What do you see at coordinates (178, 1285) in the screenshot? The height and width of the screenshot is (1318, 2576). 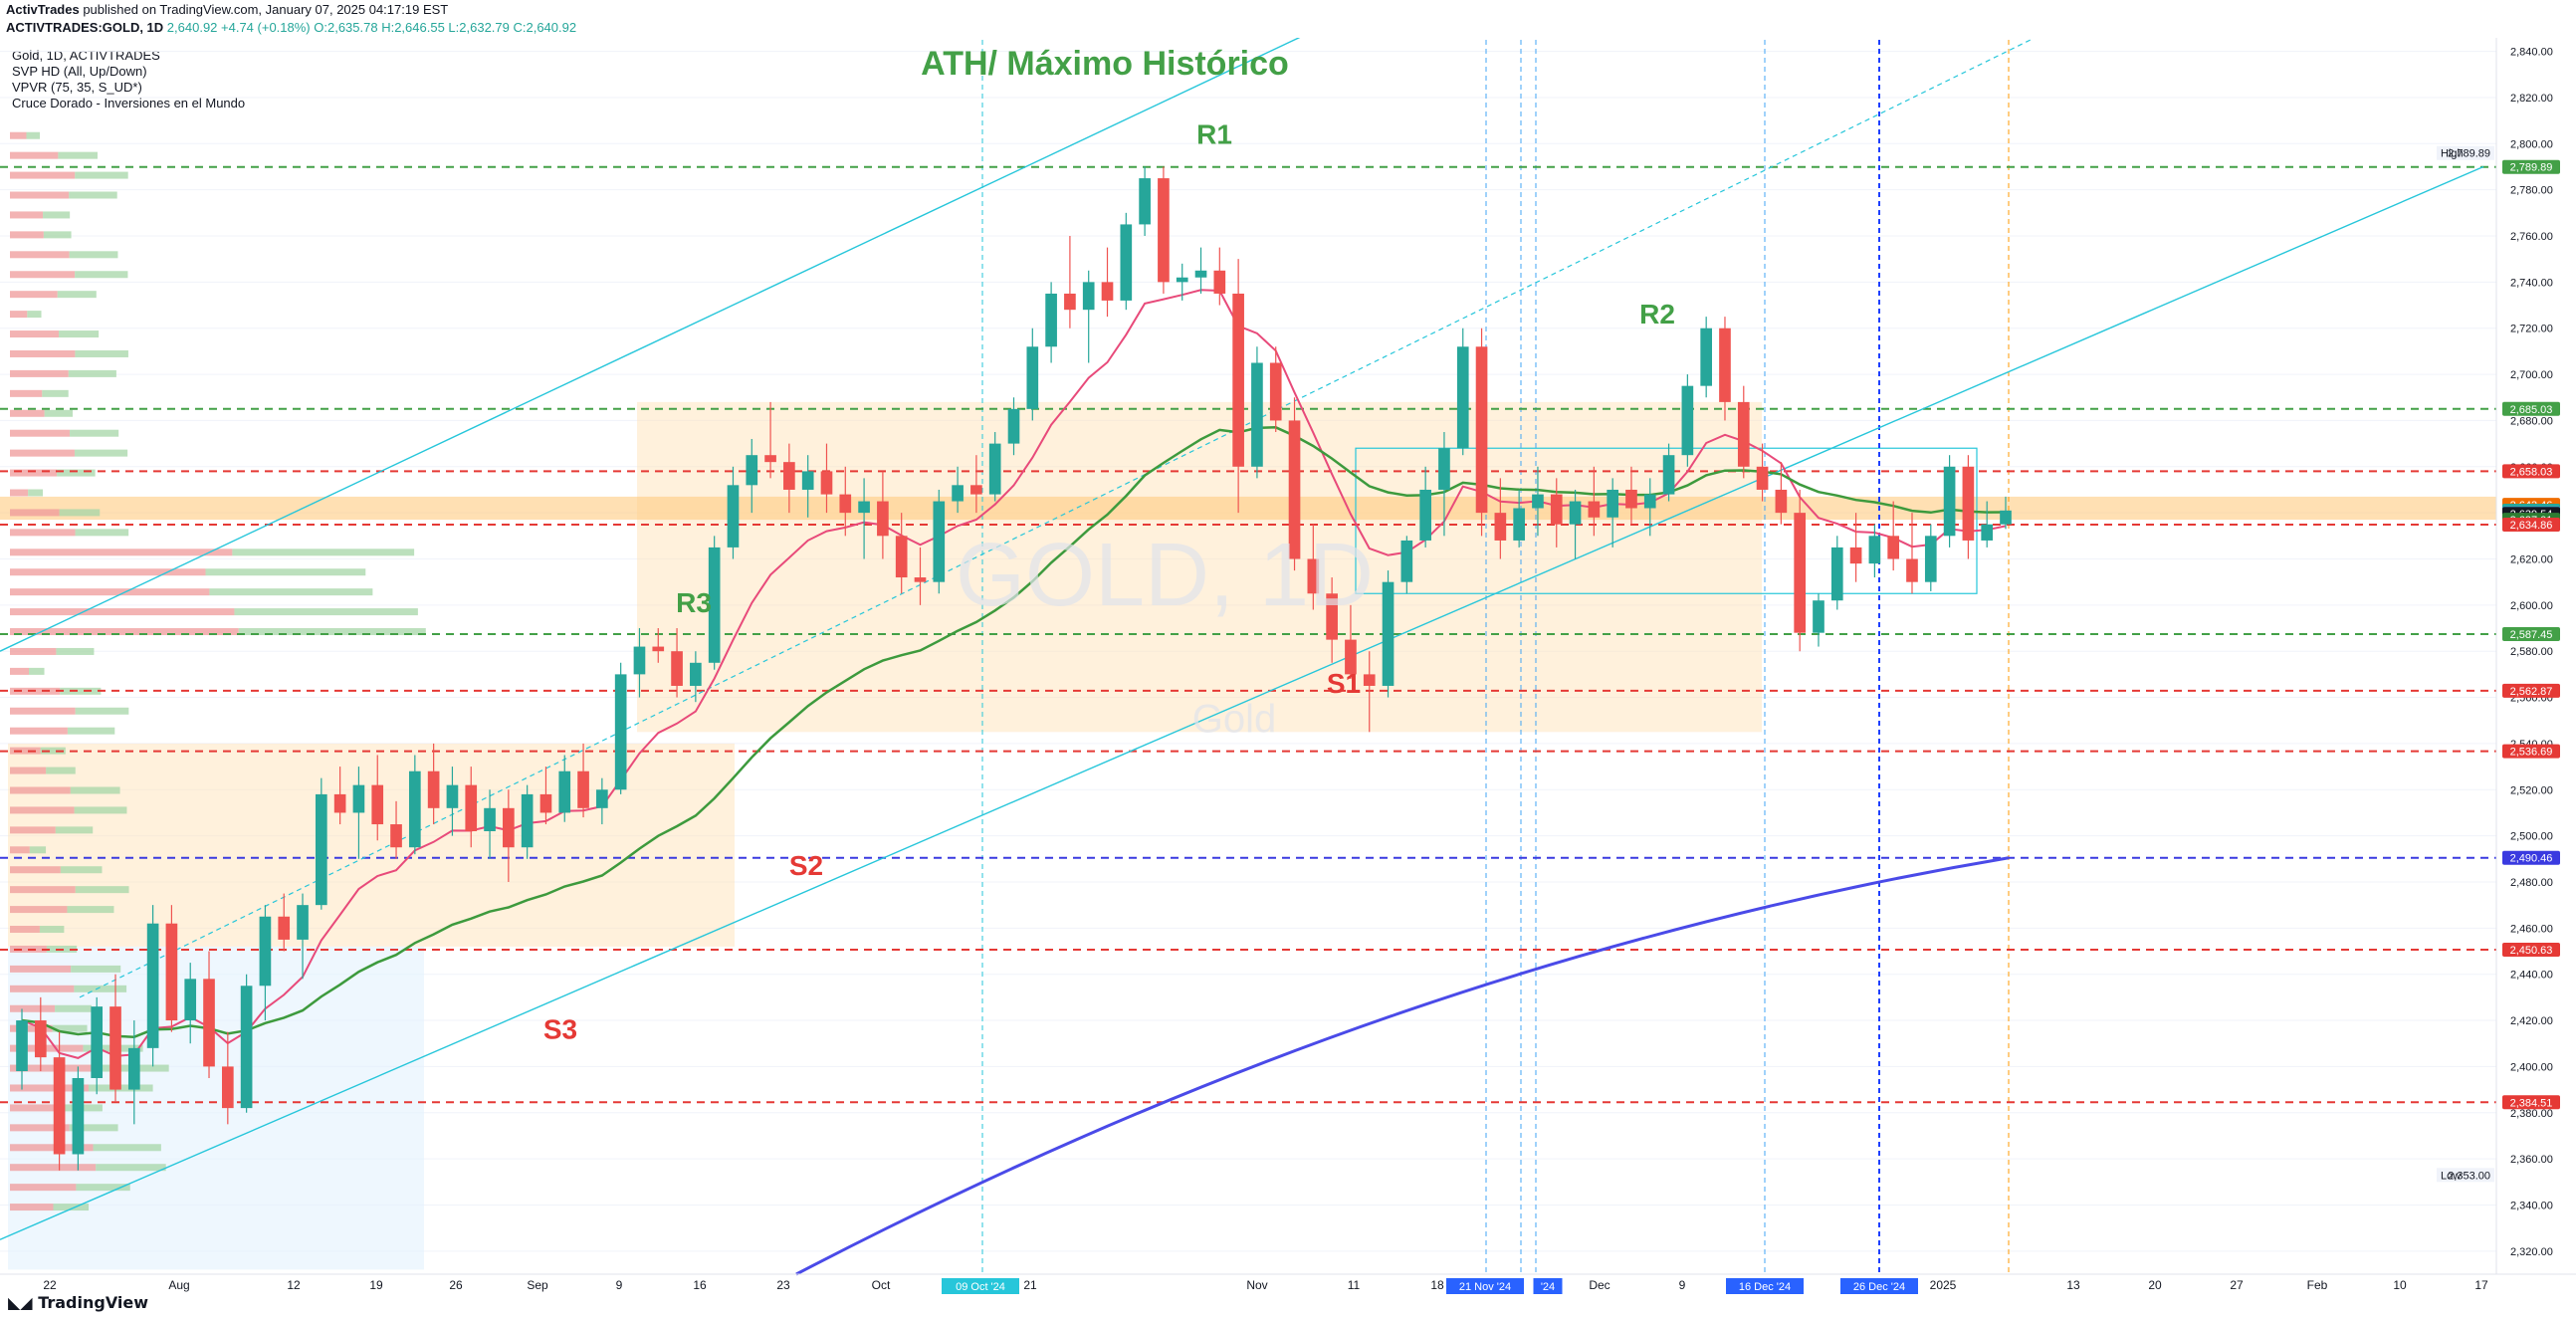 I see `time-tick-label: Aug` at bounding box center [178, 1285].